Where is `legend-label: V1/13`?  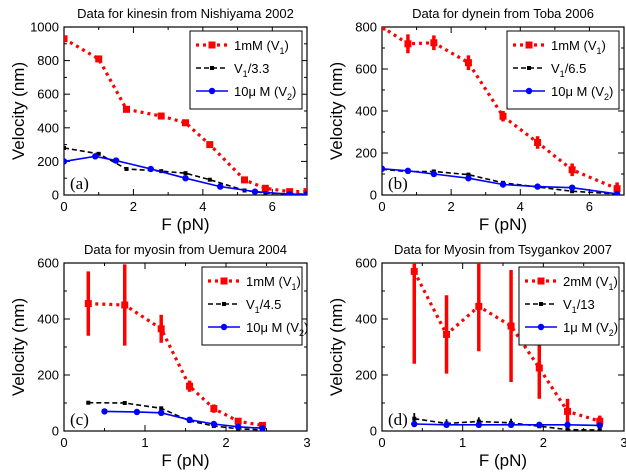 legend-label: V1/13 is located at coordinates (579, 306).